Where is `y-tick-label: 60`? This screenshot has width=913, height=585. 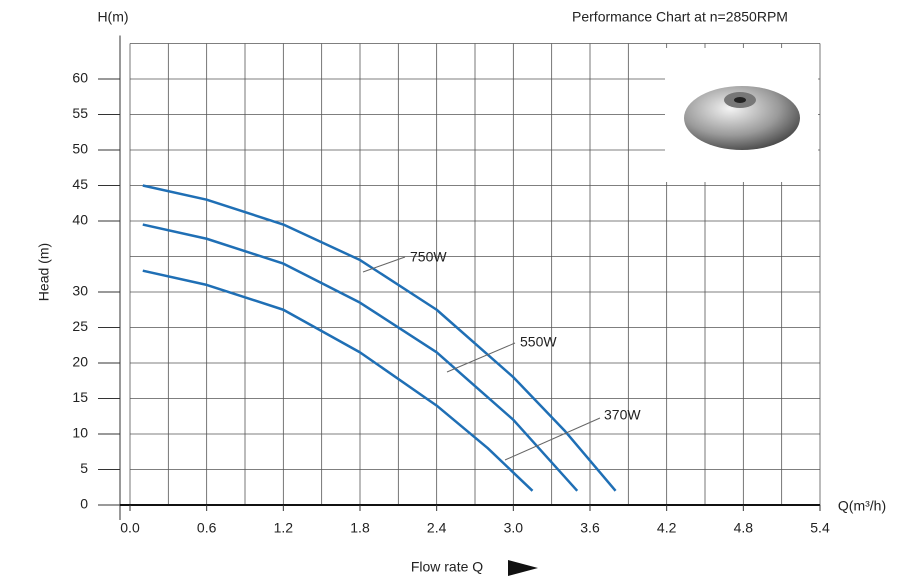
y-tick-label: 60 is located at coordinates (80, 78).